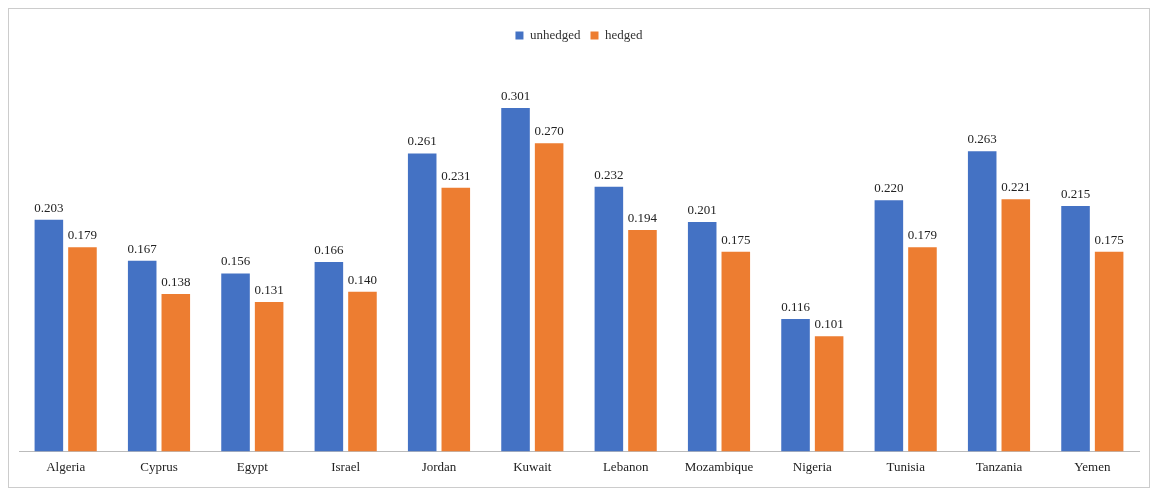 The width and height of the screenshot is (1159, 496). I want to click on data-label: 0.220, so click(889, 188).